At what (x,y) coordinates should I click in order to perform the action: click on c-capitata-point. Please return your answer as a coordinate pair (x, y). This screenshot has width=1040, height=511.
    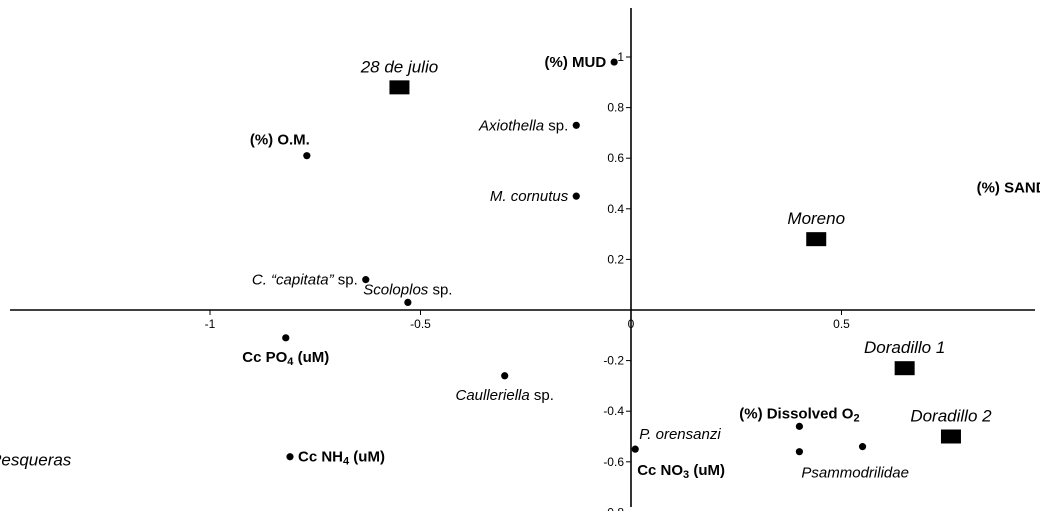
    Looking at the image, I should click on (366, 280).